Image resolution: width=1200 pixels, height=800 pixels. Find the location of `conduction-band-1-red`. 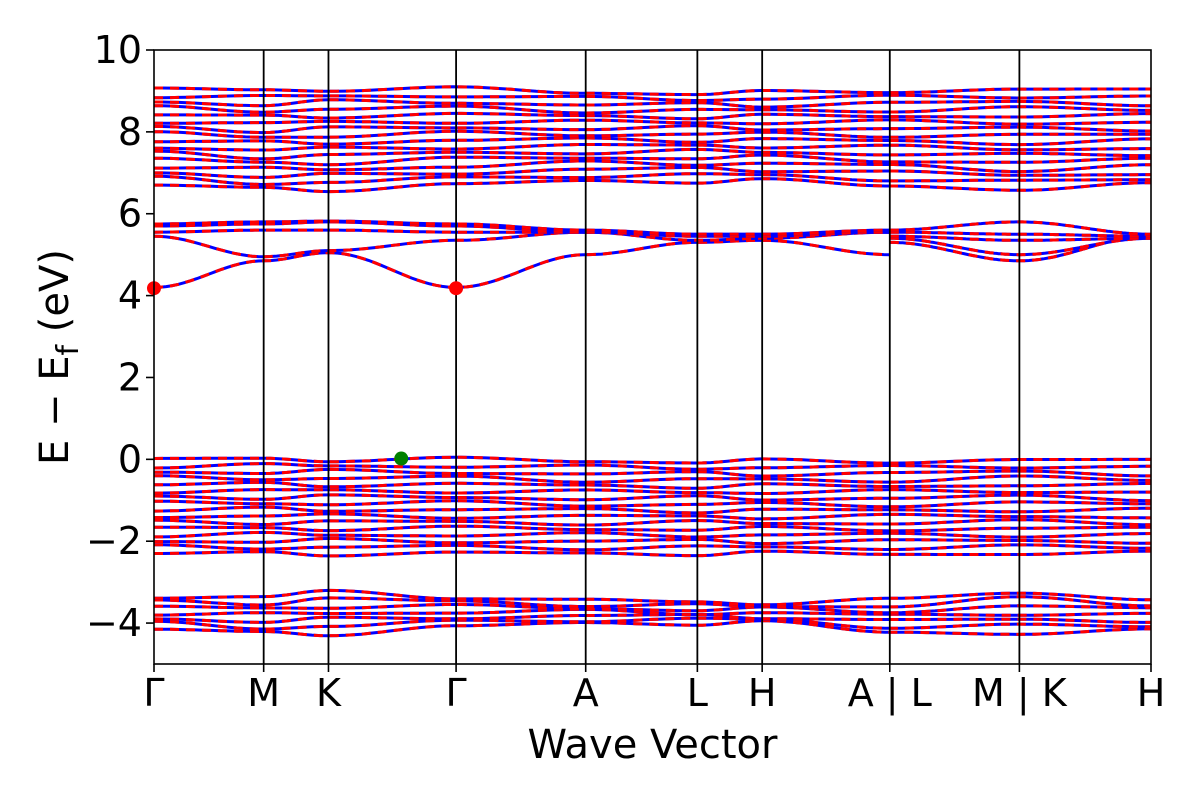

conduction-band-1-red is located at coordinates (652, 179).